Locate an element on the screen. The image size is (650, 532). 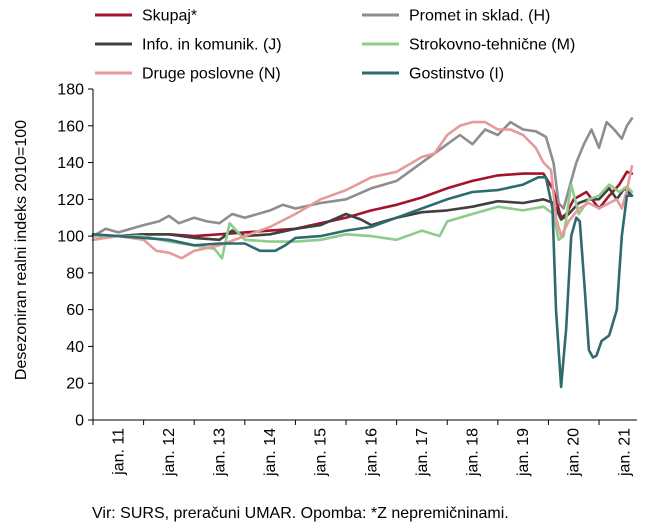
y-tick-label: 60 is located at coordinates (75, 310).